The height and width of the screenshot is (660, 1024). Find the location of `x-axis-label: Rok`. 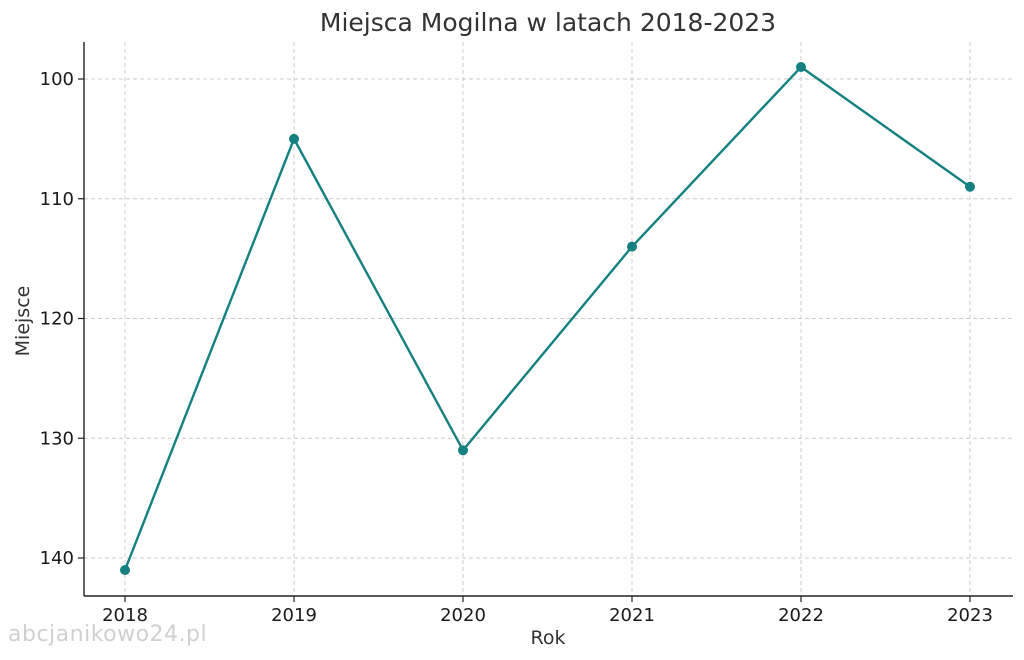

x-axis-label: Rok is located at coordinates (548, 638).